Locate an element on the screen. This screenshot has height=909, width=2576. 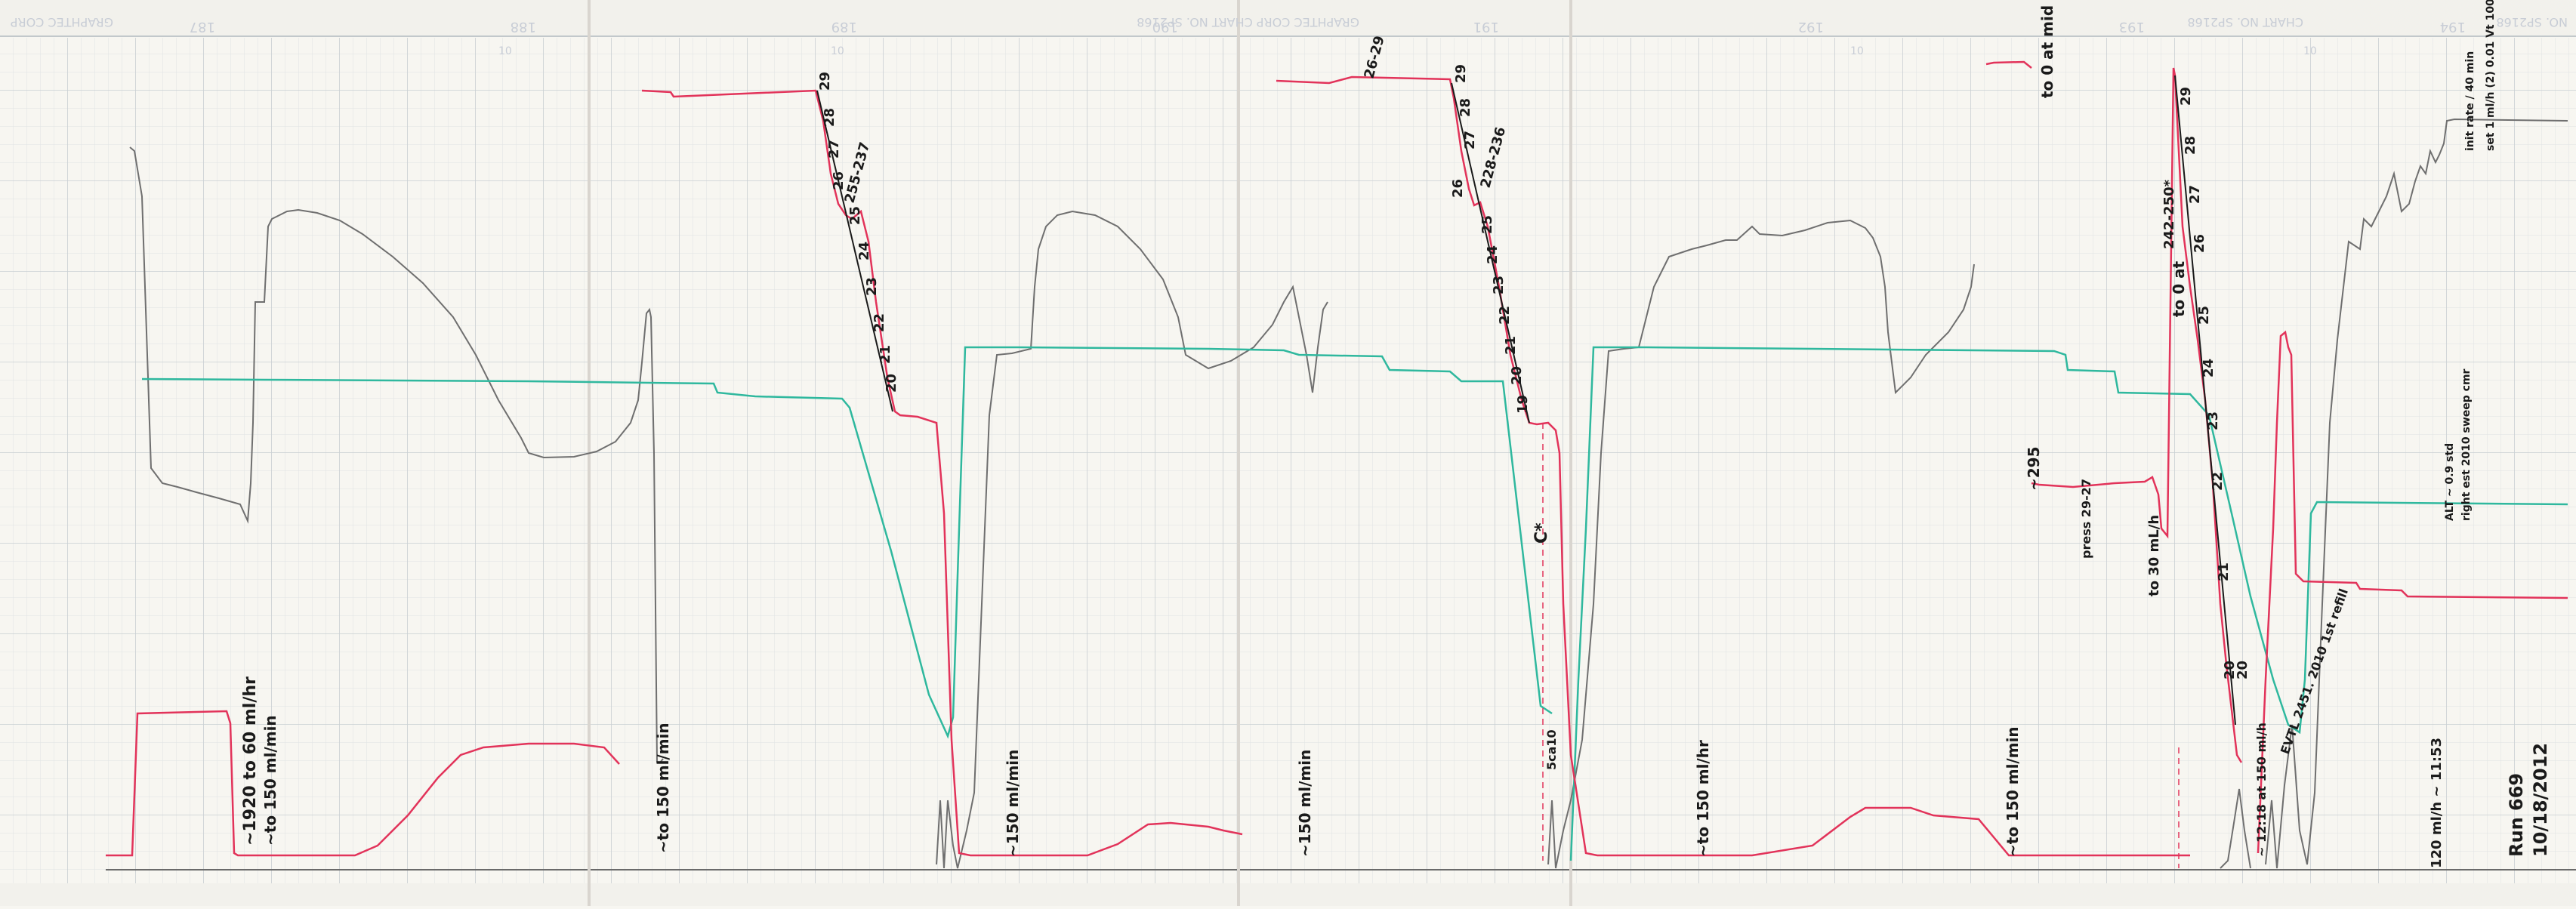
event-markers is located at coordinates (1861, 645).